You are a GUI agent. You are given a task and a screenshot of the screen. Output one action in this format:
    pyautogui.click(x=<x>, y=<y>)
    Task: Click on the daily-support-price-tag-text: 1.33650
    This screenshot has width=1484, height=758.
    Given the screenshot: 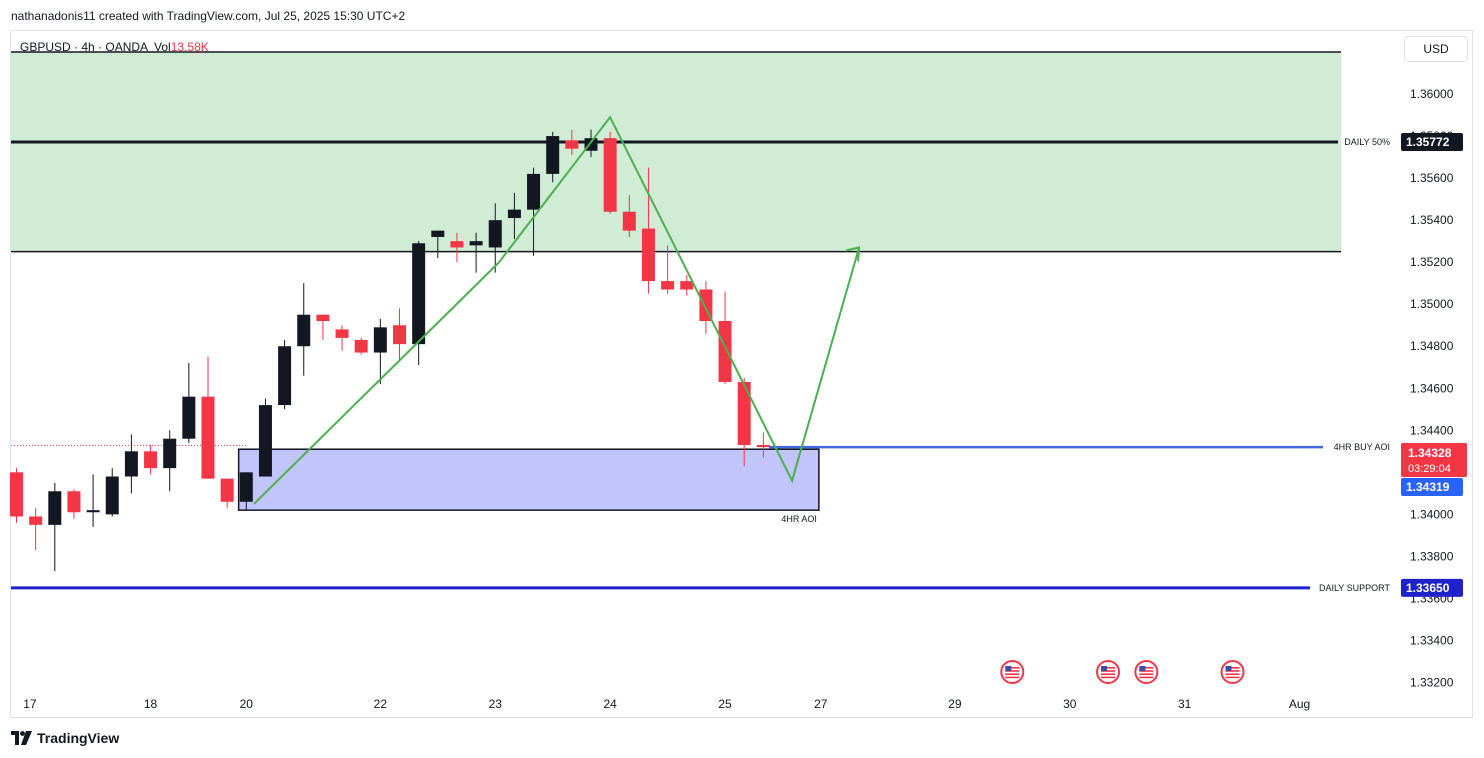 What is the action you would take?
    pyautogui.click(x=1428, y=588)
    